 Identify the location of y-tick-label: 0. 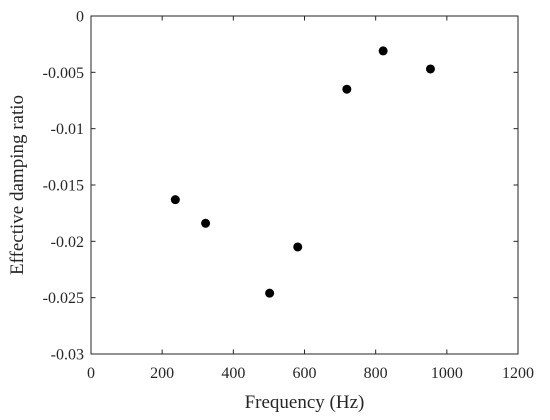
(80, 17).